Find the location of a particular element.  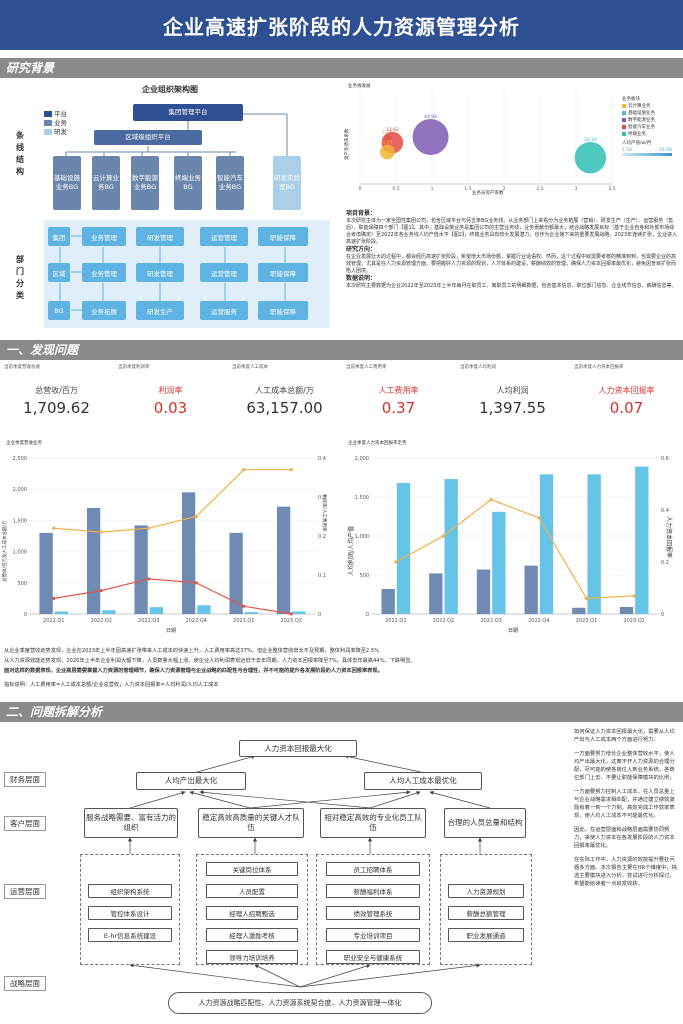

bubble-point-label: 33.14 is located at coordinates (590, 140).